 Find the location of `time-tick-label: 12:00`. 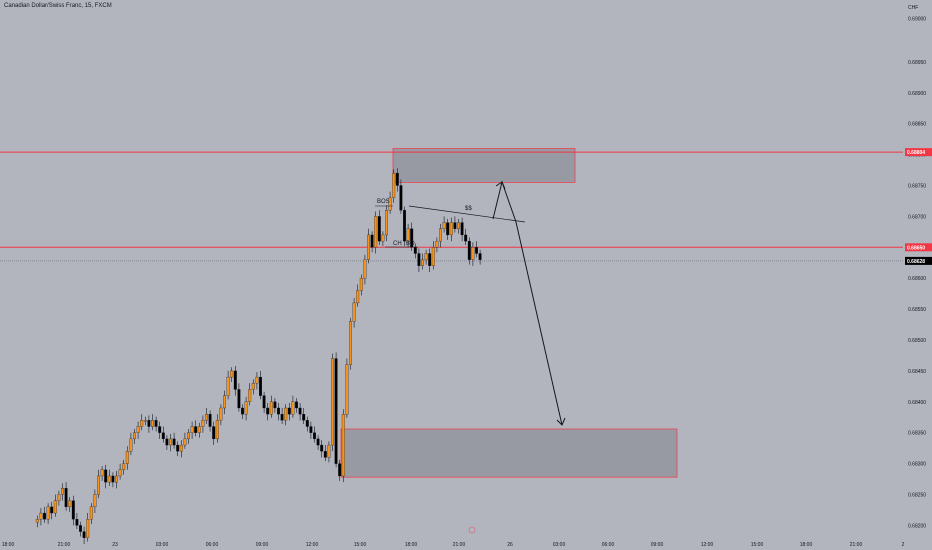

time-tick-label: 12:00 is located at coordinates (707, 545).